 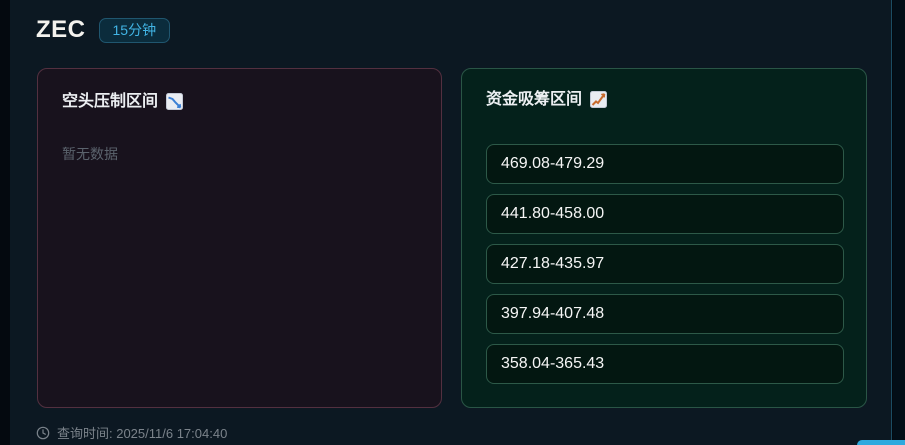 I want to click on accumulation-title-label: 资金吸筹区间, so click(x=534, y=99).